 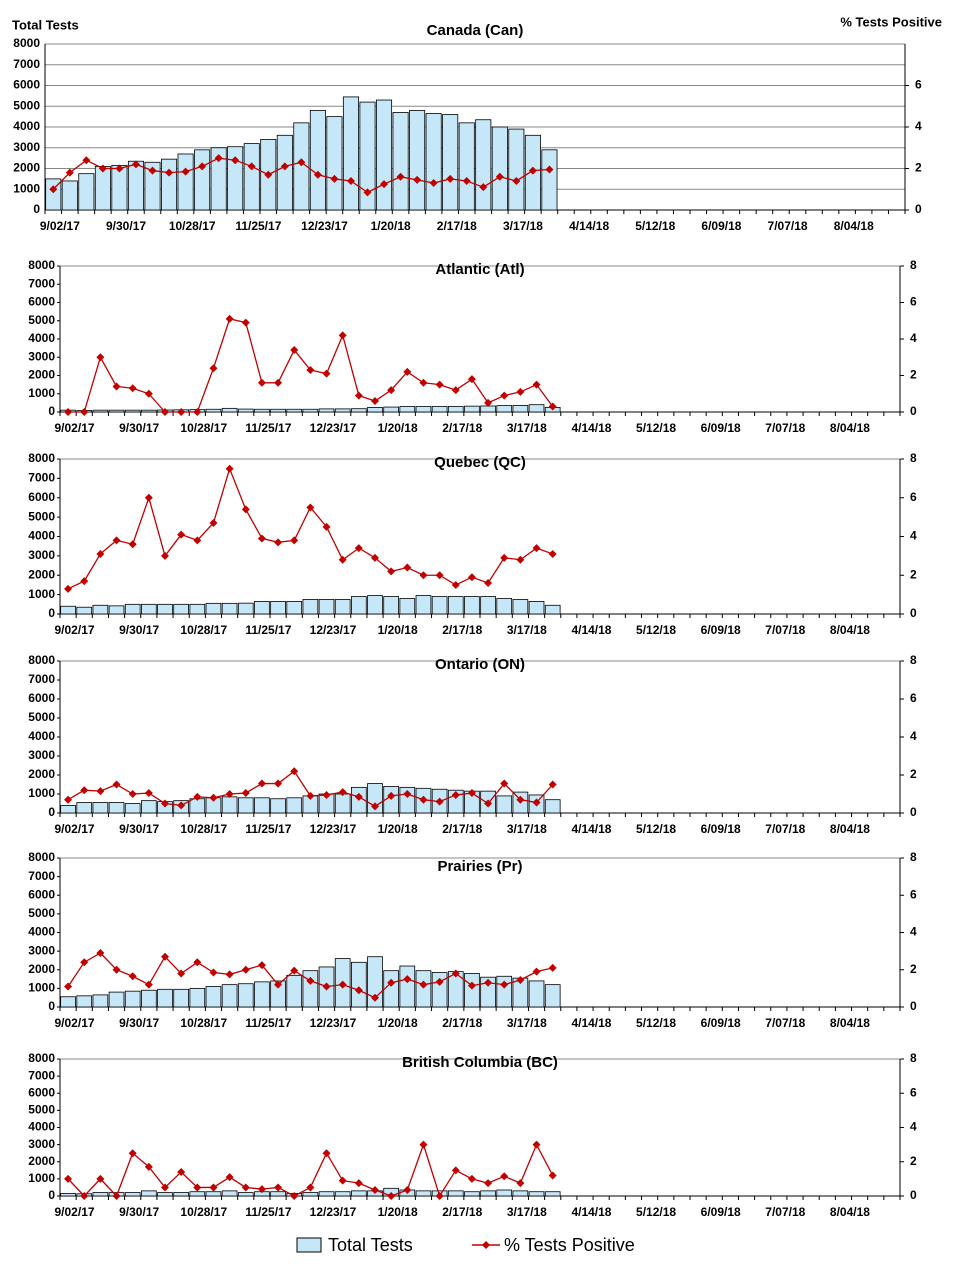 What do you see at coordinates (527, 829) in the screenshot?
I see `x-tick-label: 3/17/18` at bounding box center [527, 829].